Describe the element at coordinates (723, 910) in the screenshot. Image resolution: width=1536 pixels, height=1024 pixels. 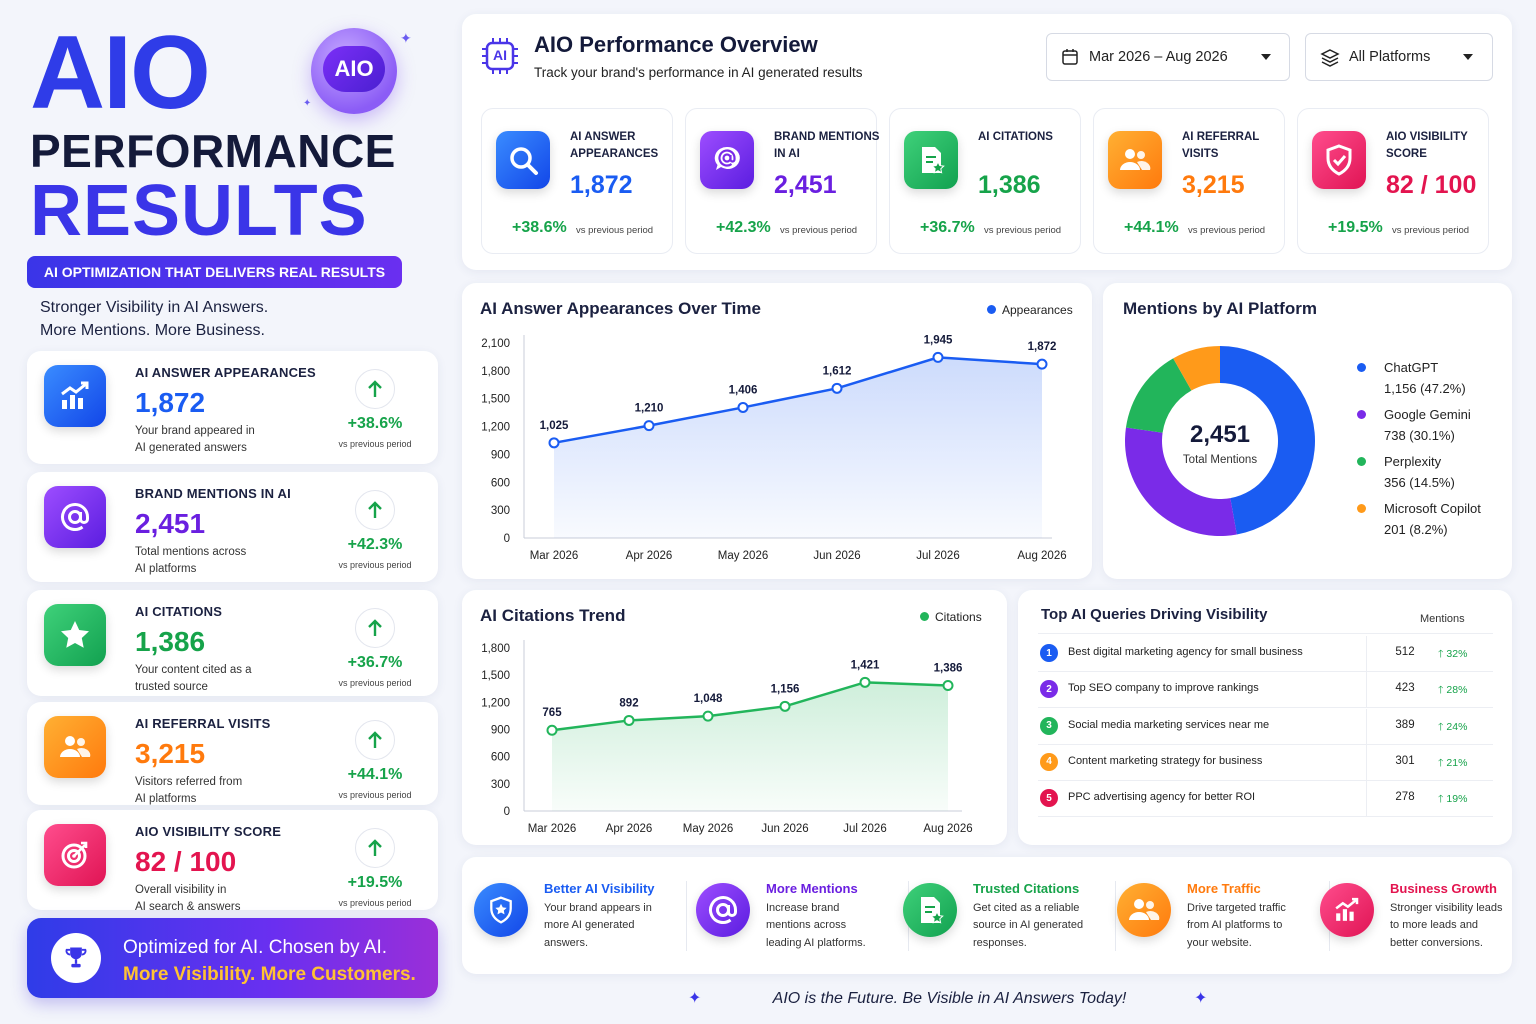
I see `at-sign-icon` at that location.